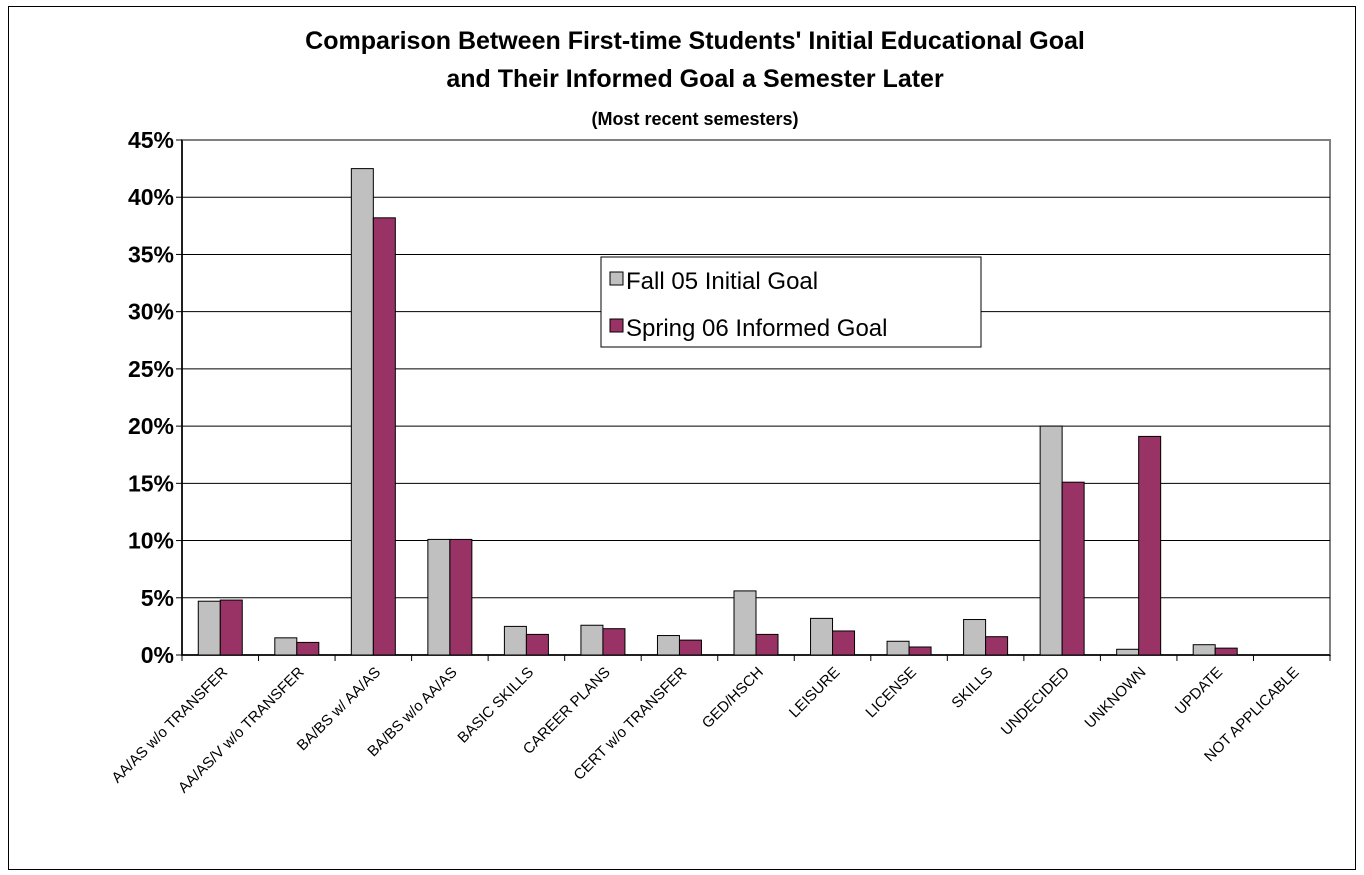 Image resolution: width=1364 pixels, height=875 pixels. Describe the element at coordinates (151, 197) in the screenshot. I see `y-tick-label: 40%` at that location.